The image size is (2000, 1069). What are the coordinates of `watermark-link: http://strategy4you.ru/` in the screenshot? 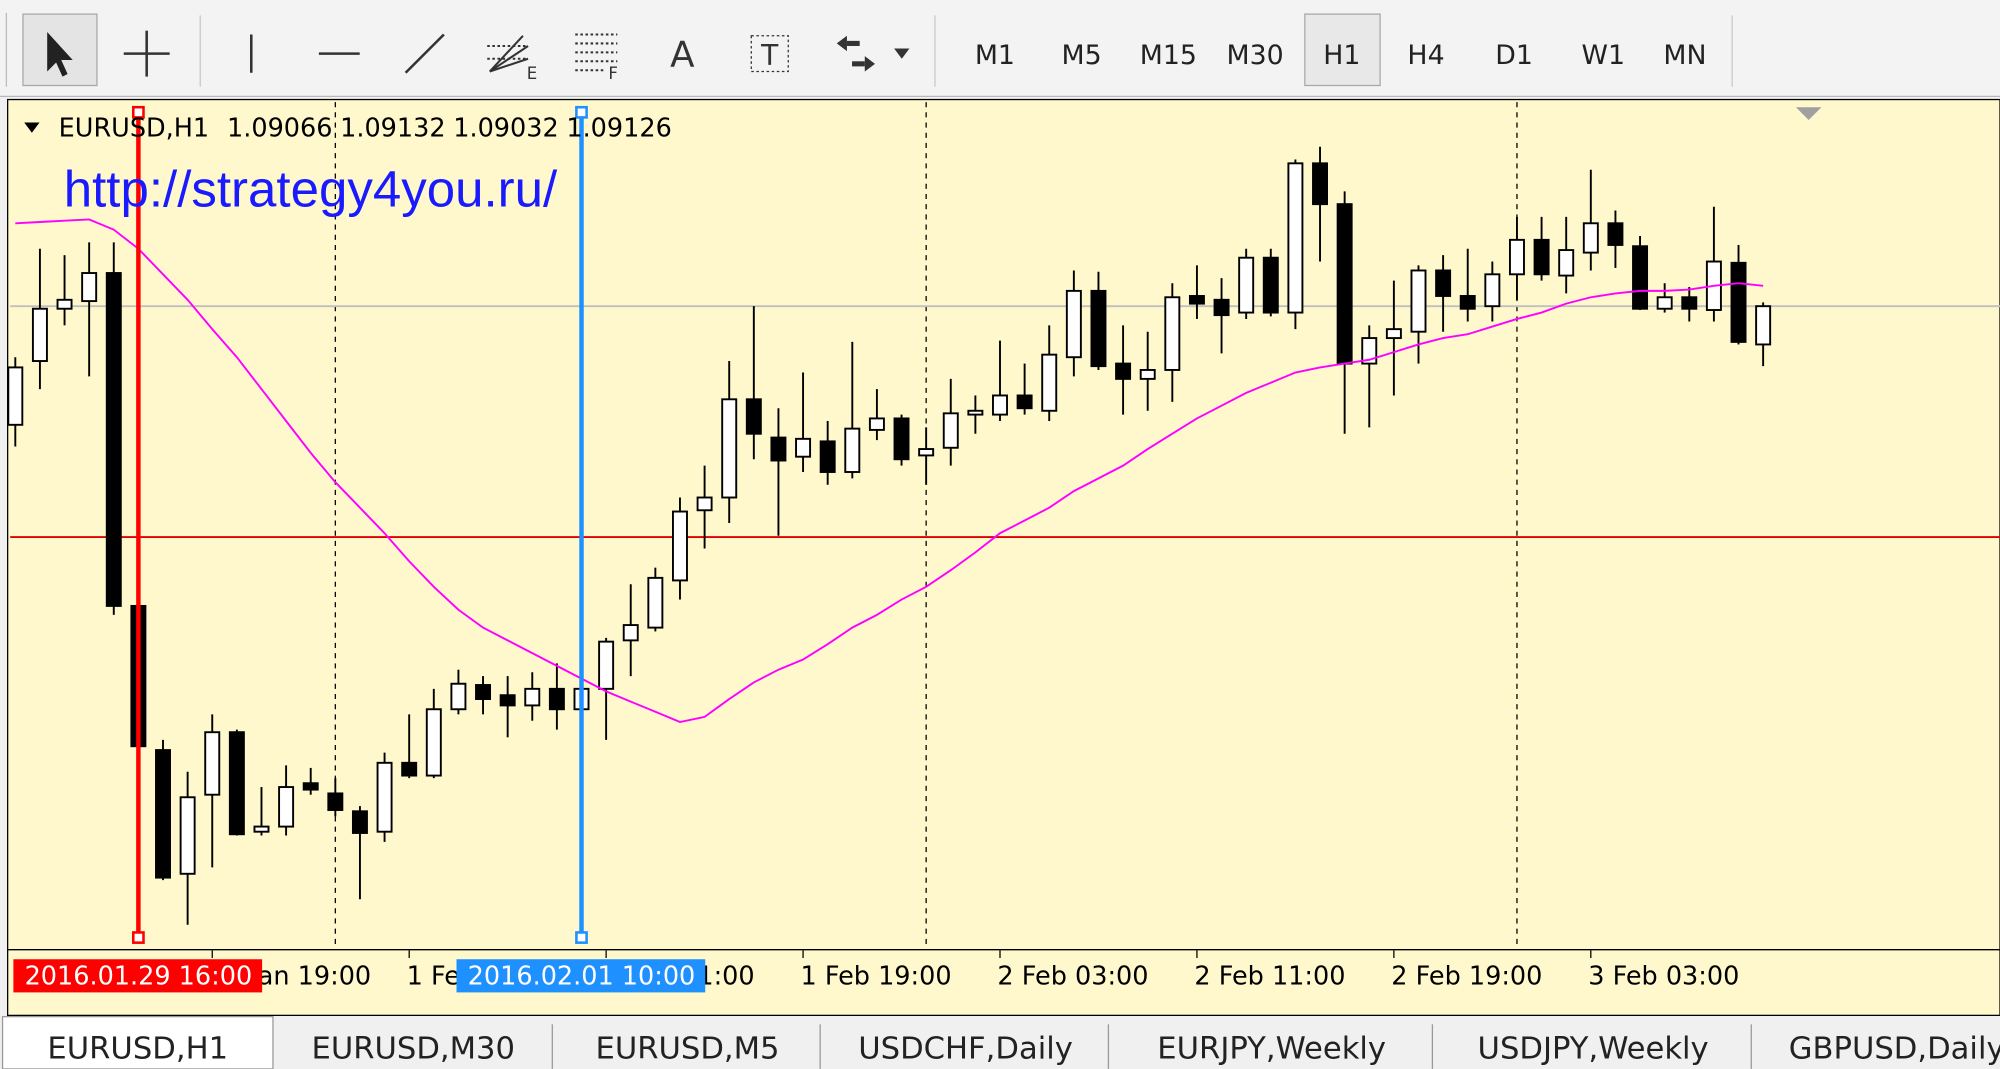 It's located at (311, 189).